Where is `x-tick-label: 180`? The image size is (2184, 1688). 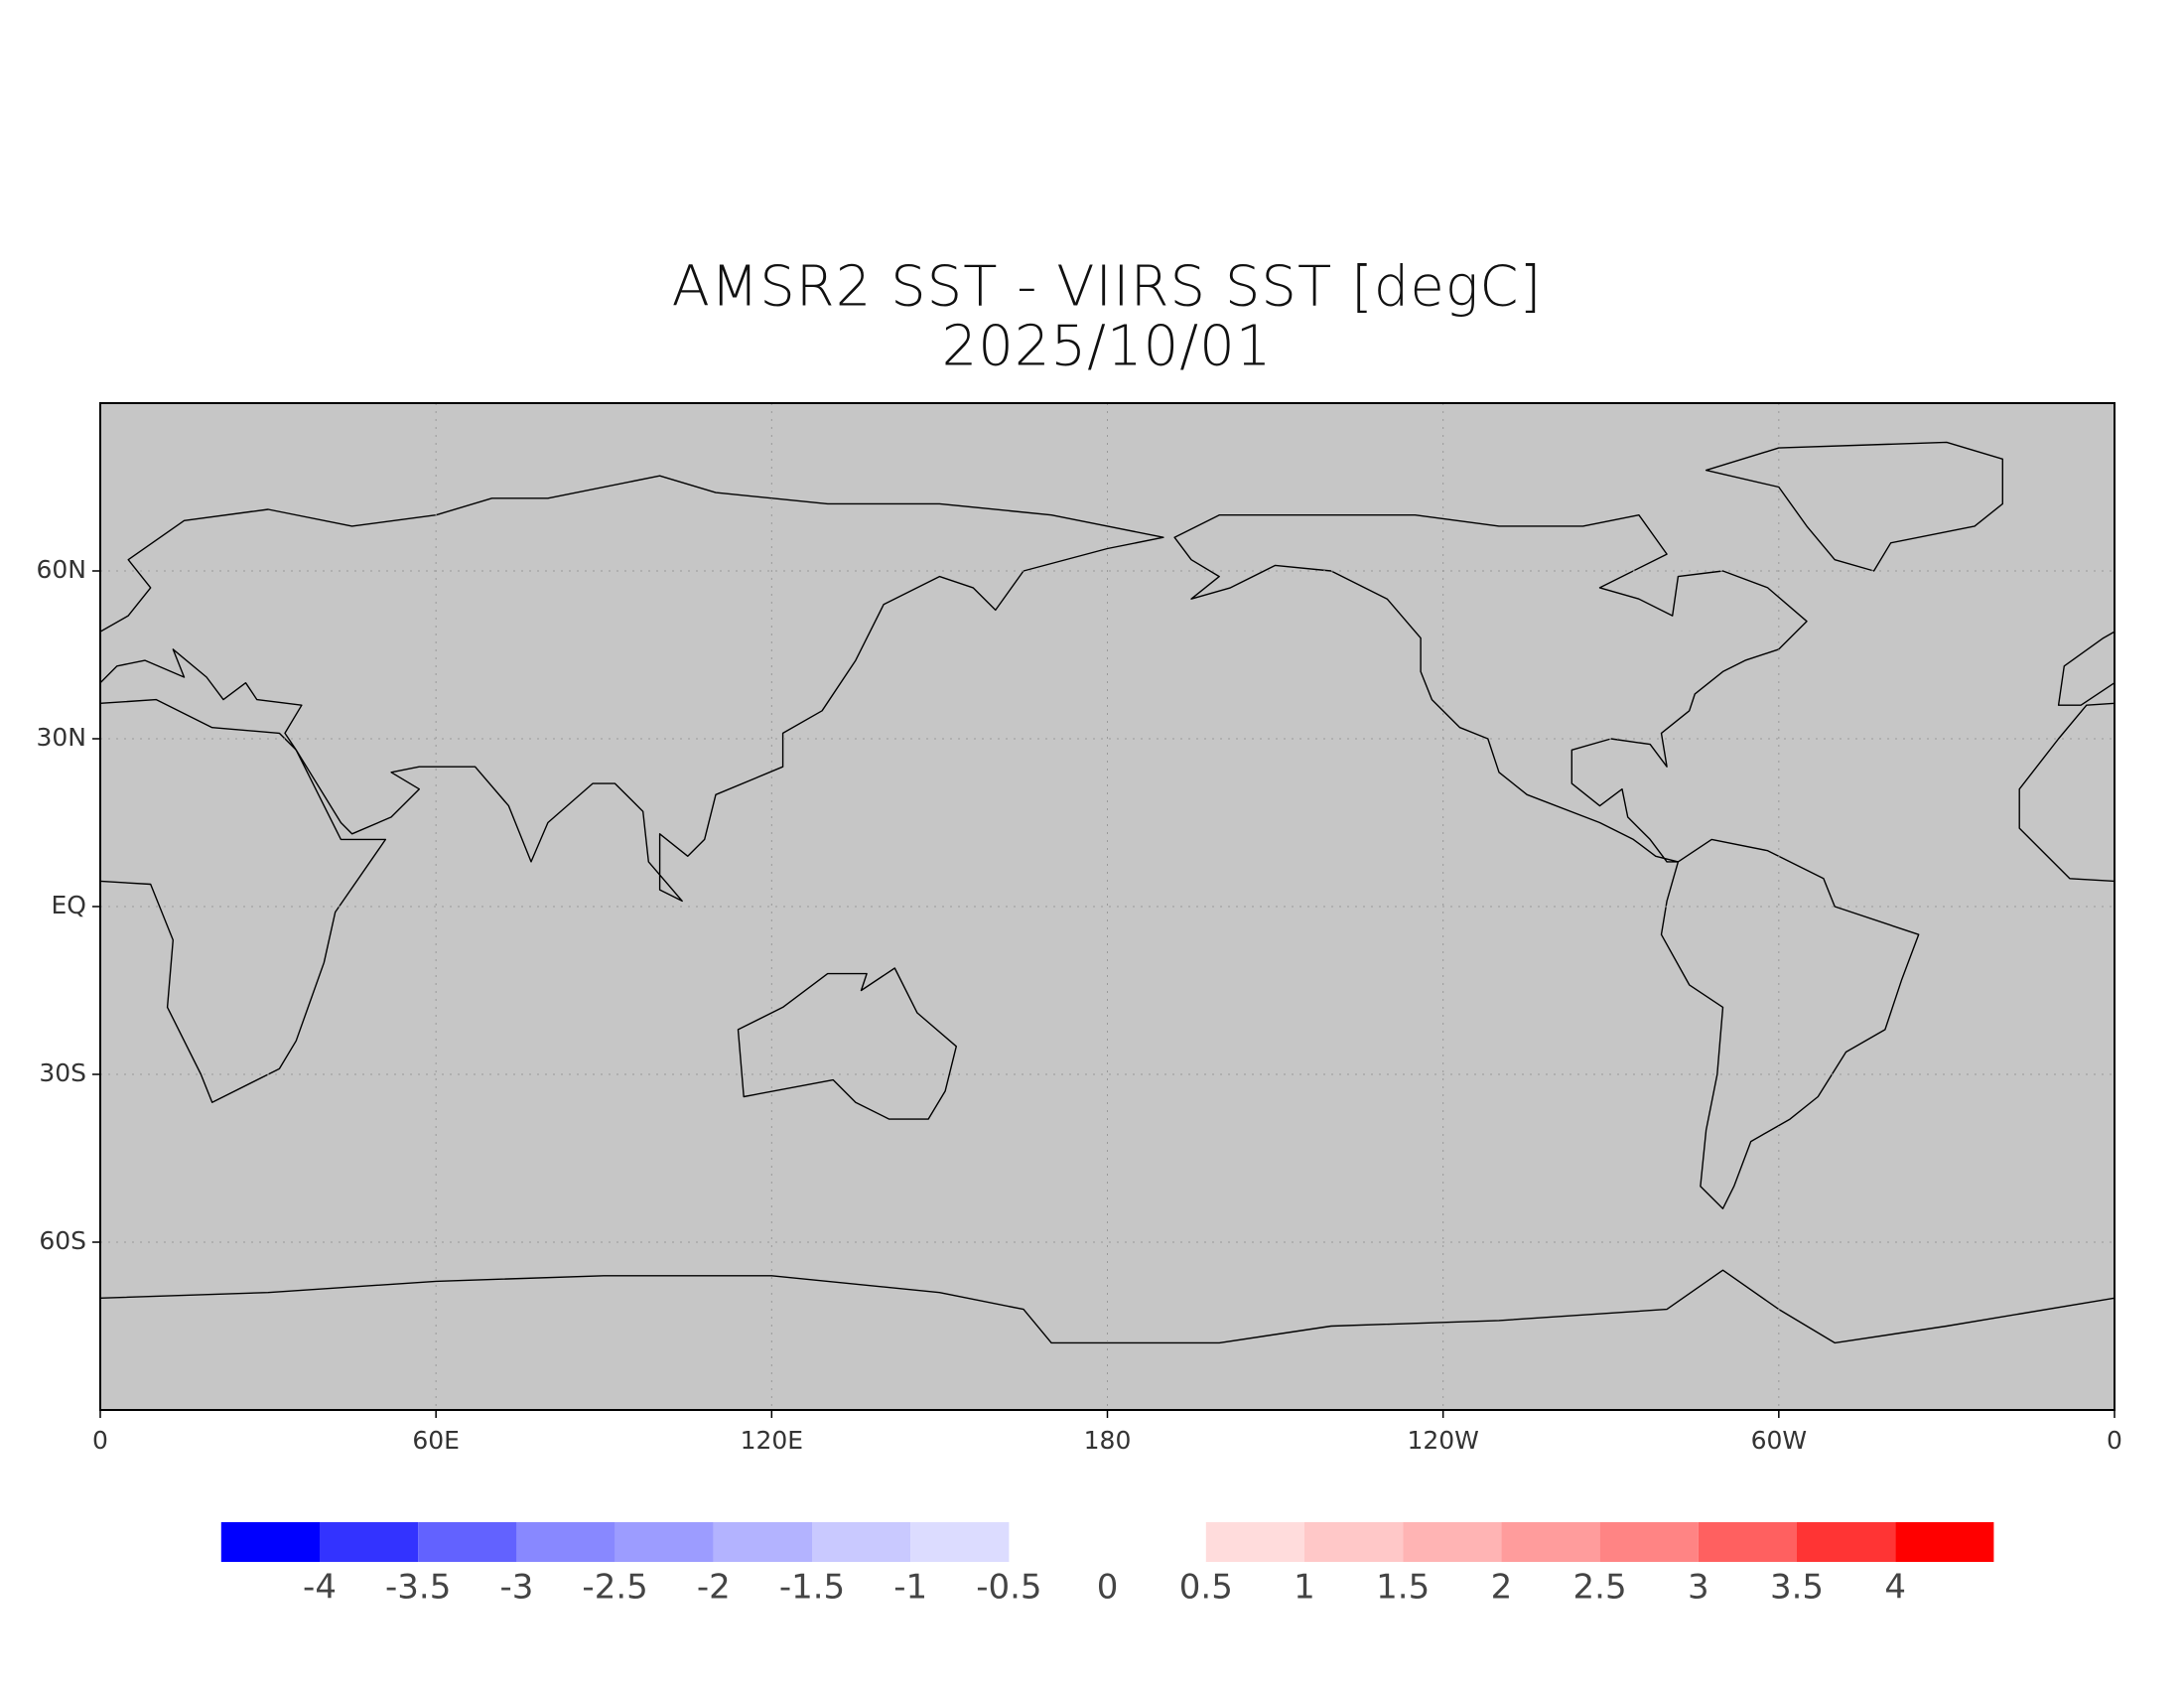
x-tick-label: 180 is located at coordinates (1108, 1440).